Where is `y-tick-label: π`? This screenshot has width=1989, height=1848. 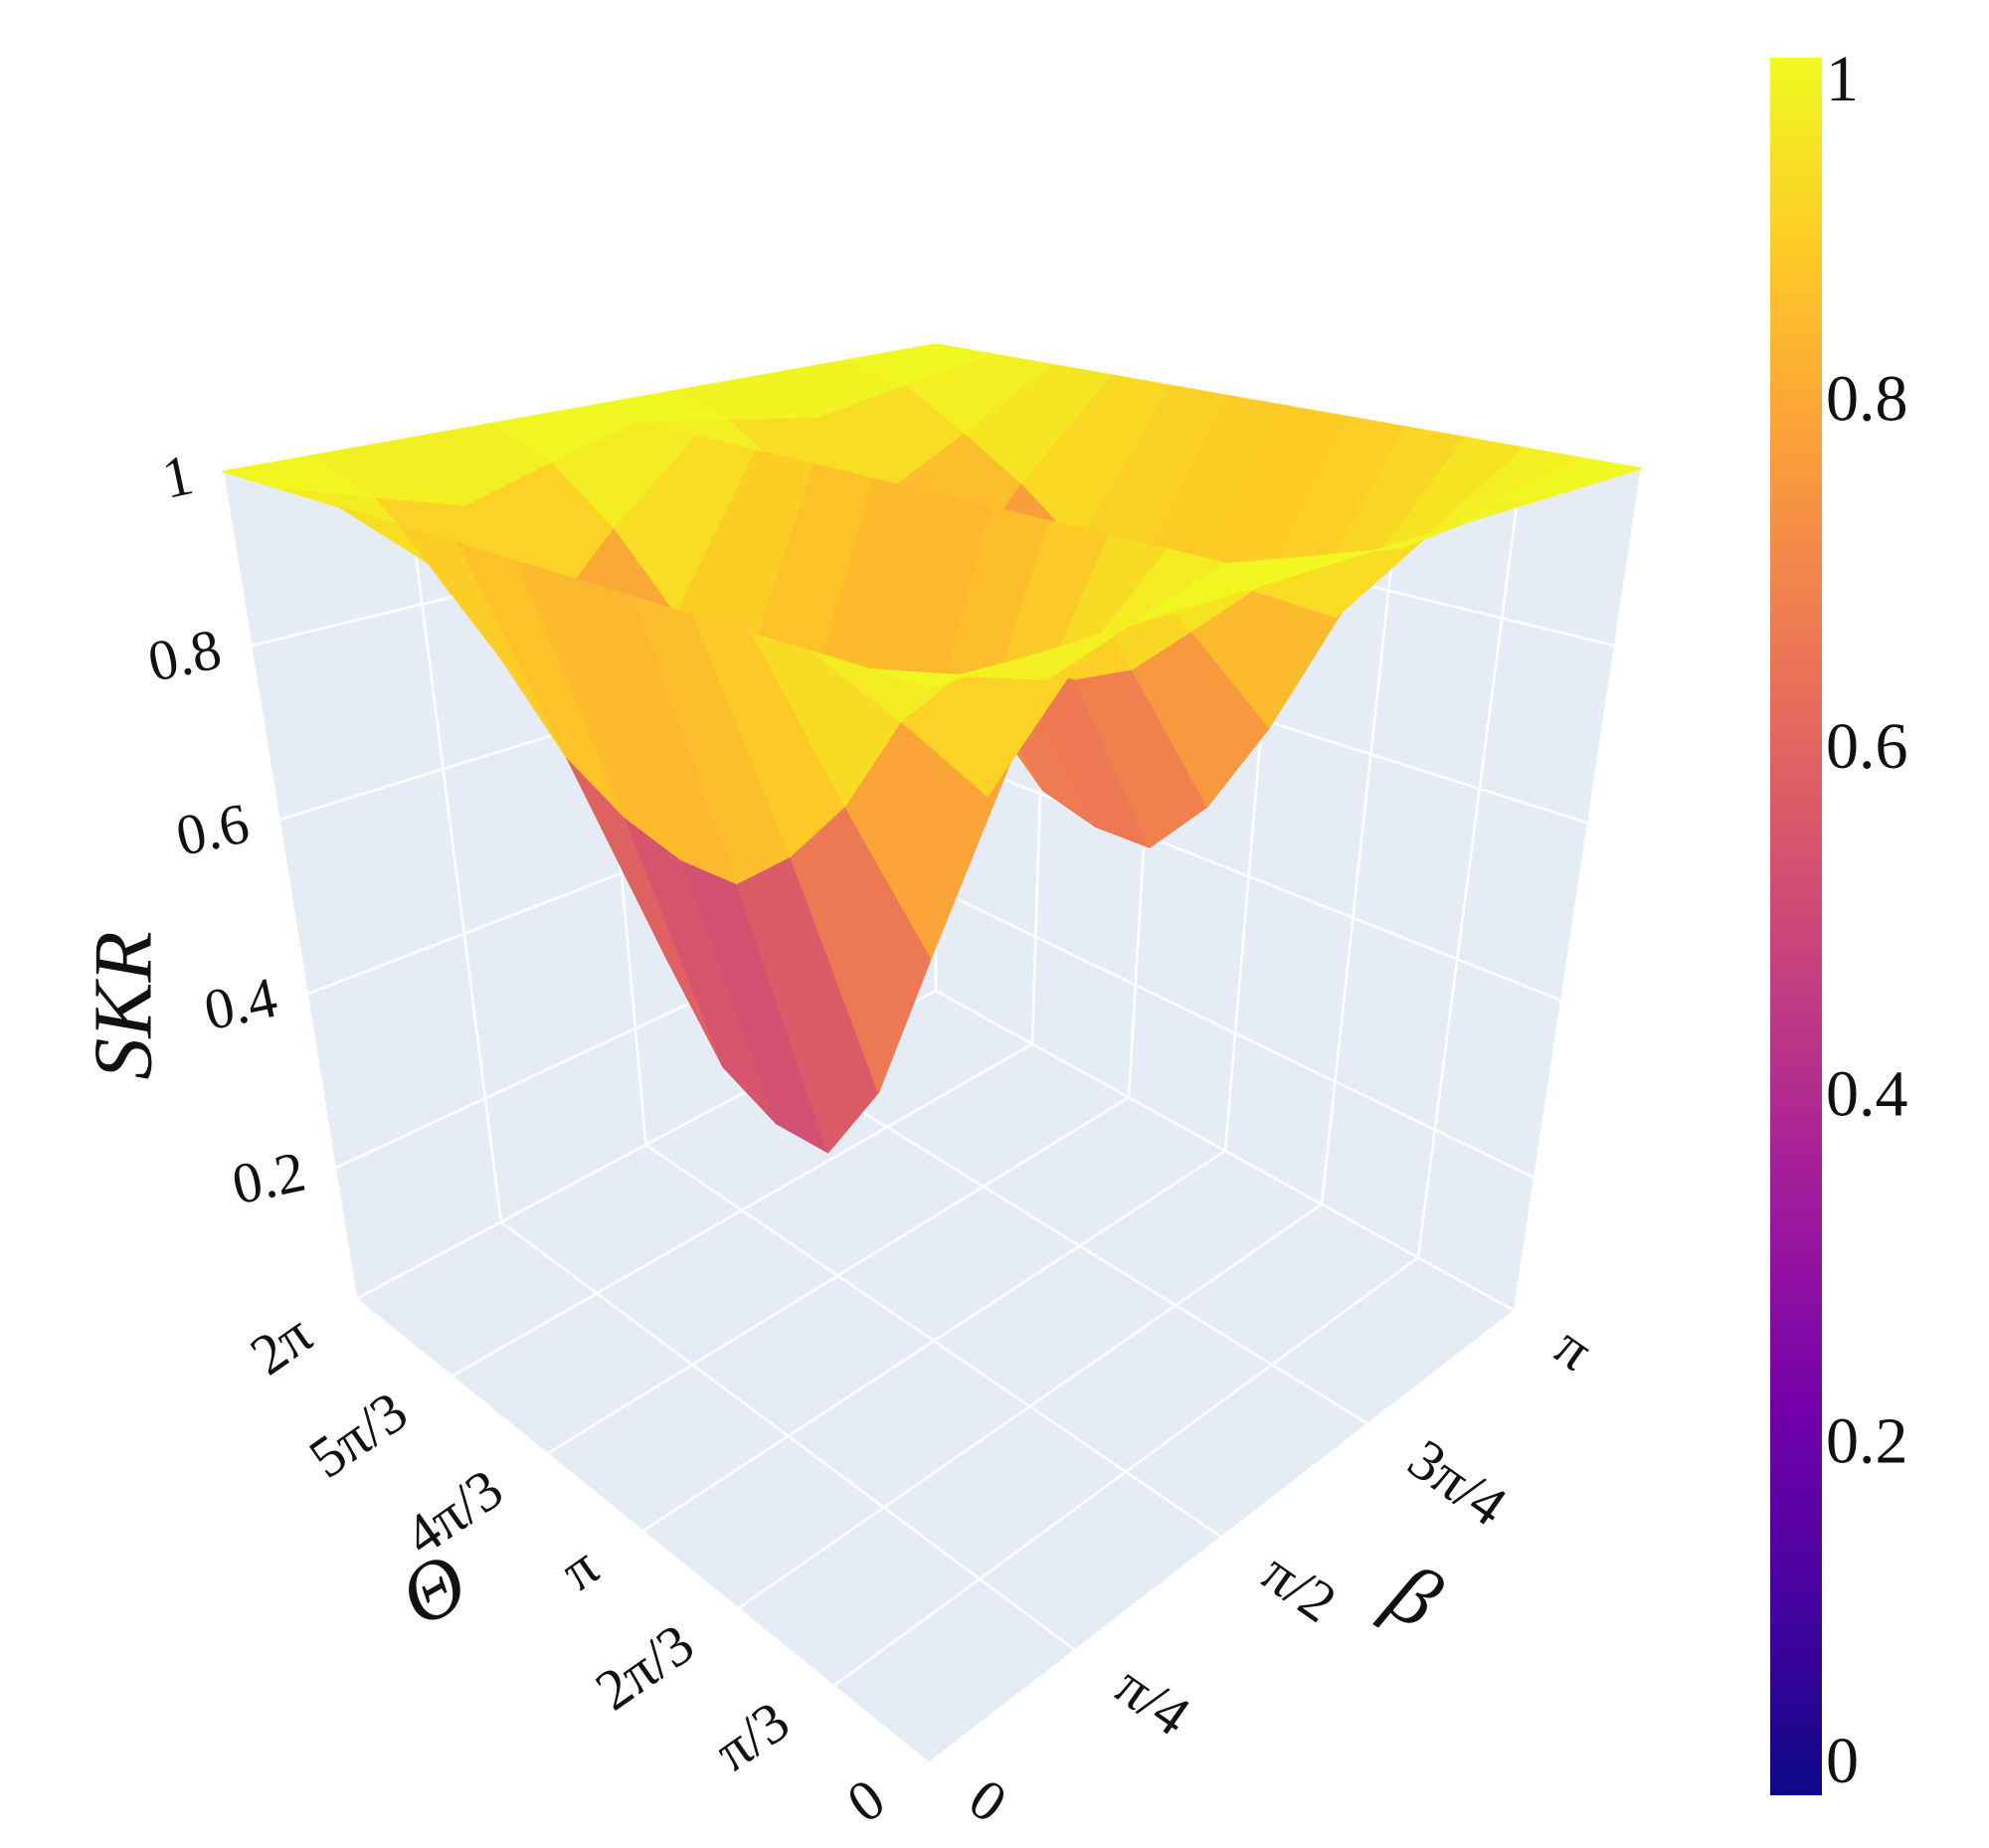 y-tick-label: π is located at coordinates (1573, 1348).